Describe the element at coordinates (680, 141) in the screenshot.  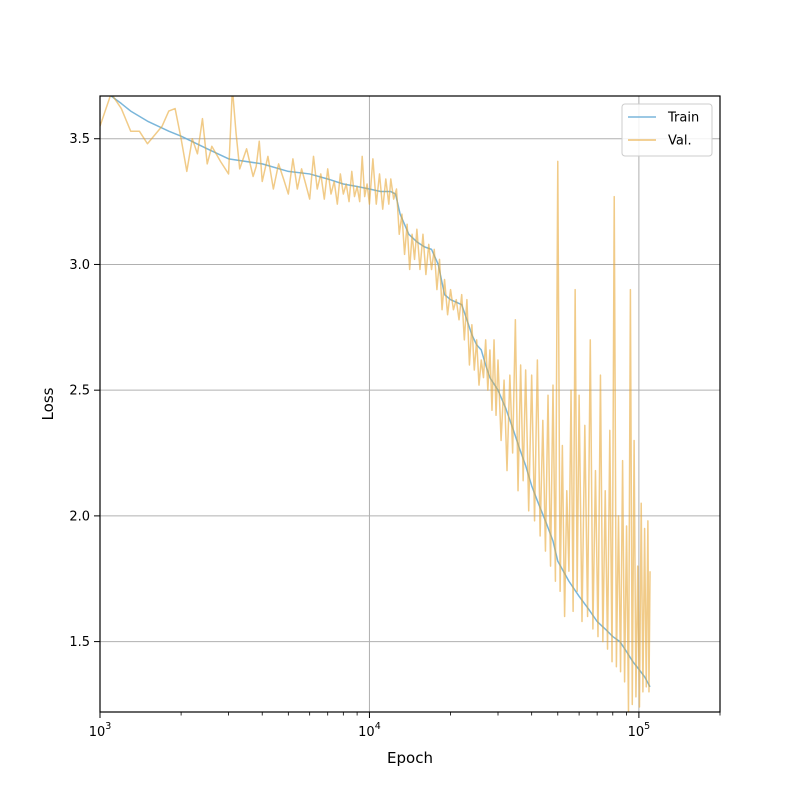
I see `legend-label: Val.` at that location.